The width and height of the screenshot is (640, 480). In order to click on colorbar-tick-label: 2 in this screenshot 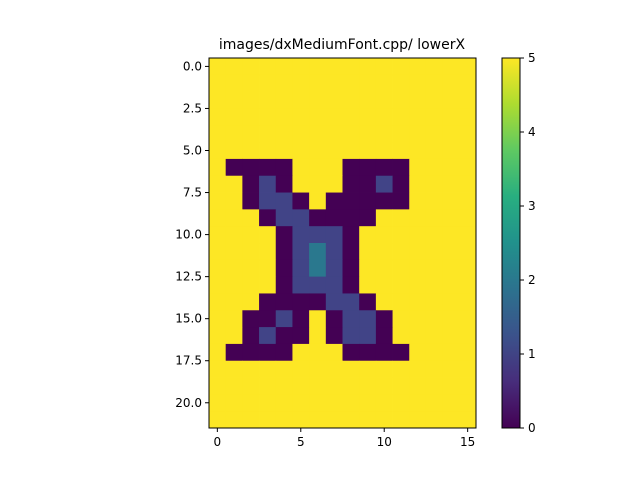, I will do `click(532, 280)`.